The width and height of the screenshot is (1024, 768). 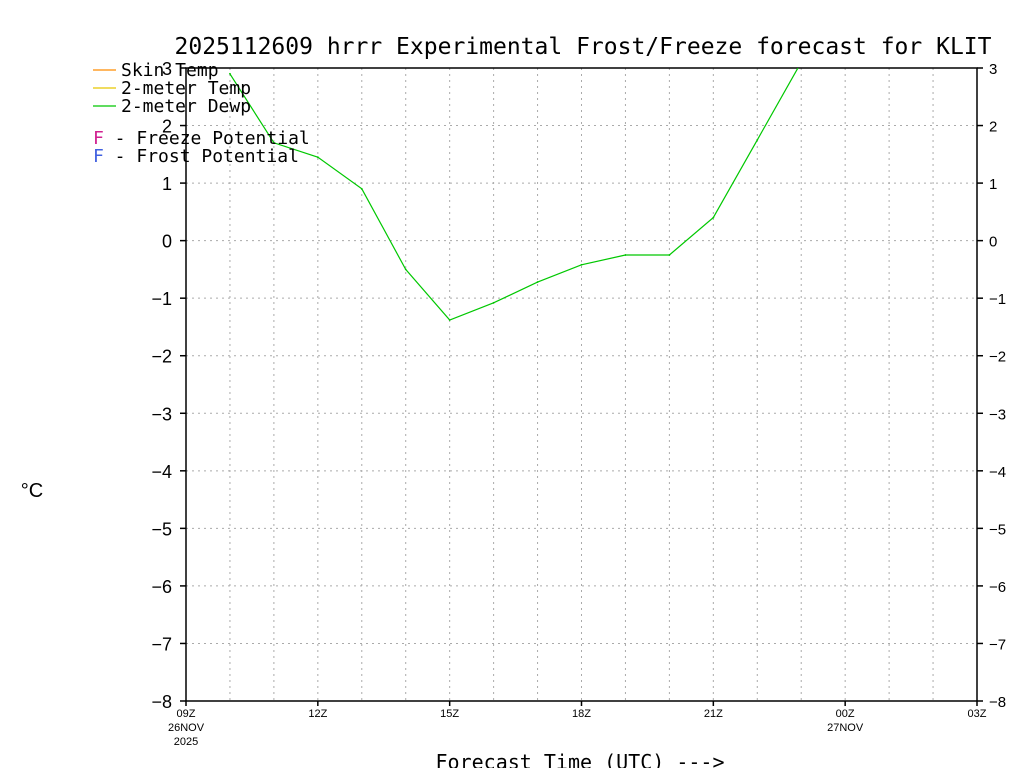 I want to click on y-tick-label-right: −7, so click(x=997, y=644).